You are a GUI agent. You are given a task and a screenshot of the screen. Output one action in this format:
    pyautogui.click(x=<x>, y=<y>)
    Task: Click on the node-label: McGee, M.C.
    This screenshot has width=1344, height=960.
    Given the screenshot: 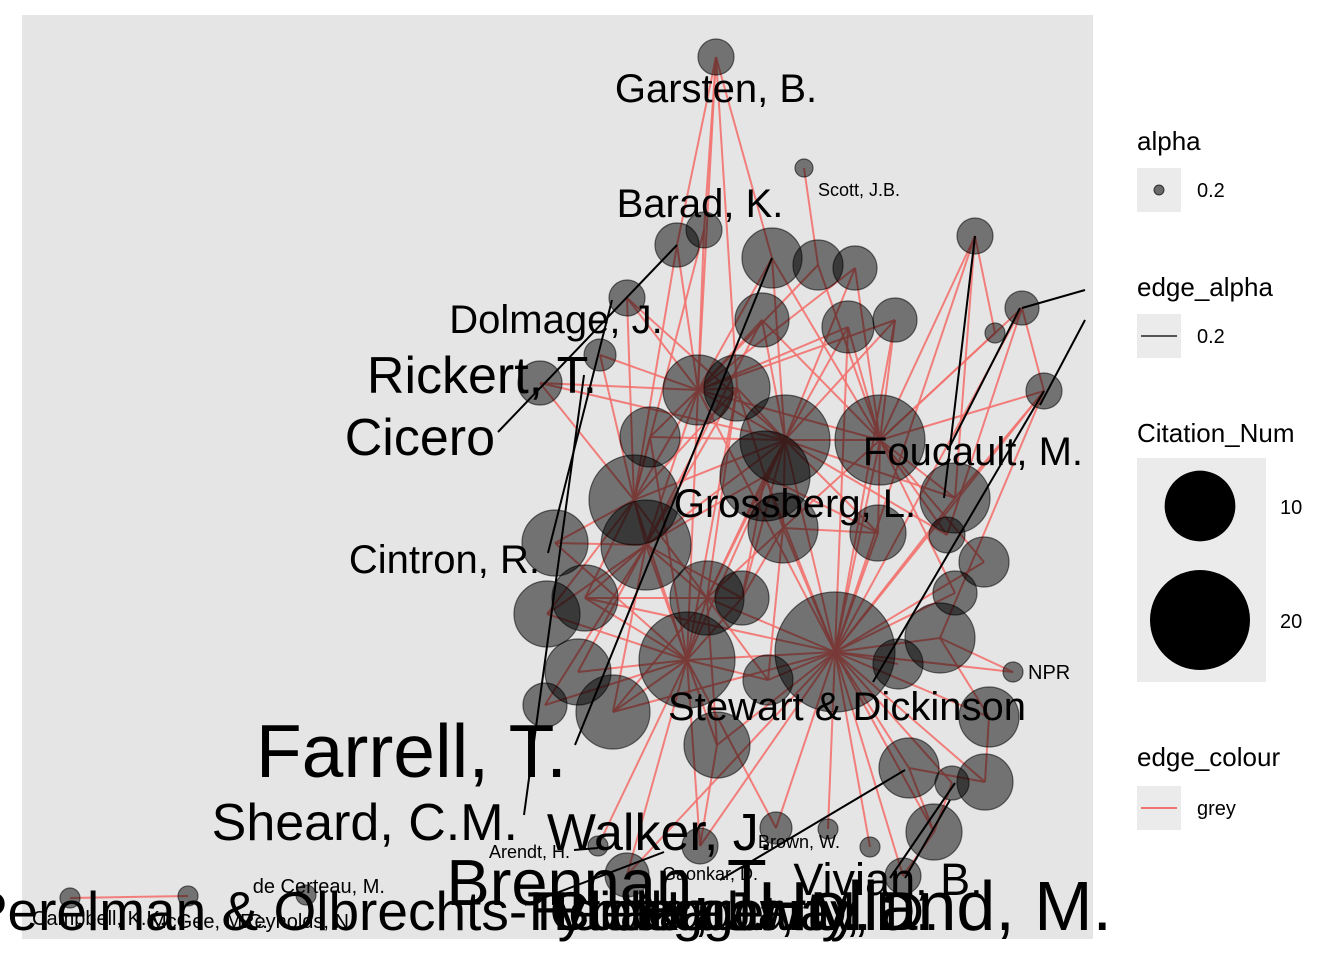 What is the action you would take?
    pyautogui.click(x=209, y=922)
    